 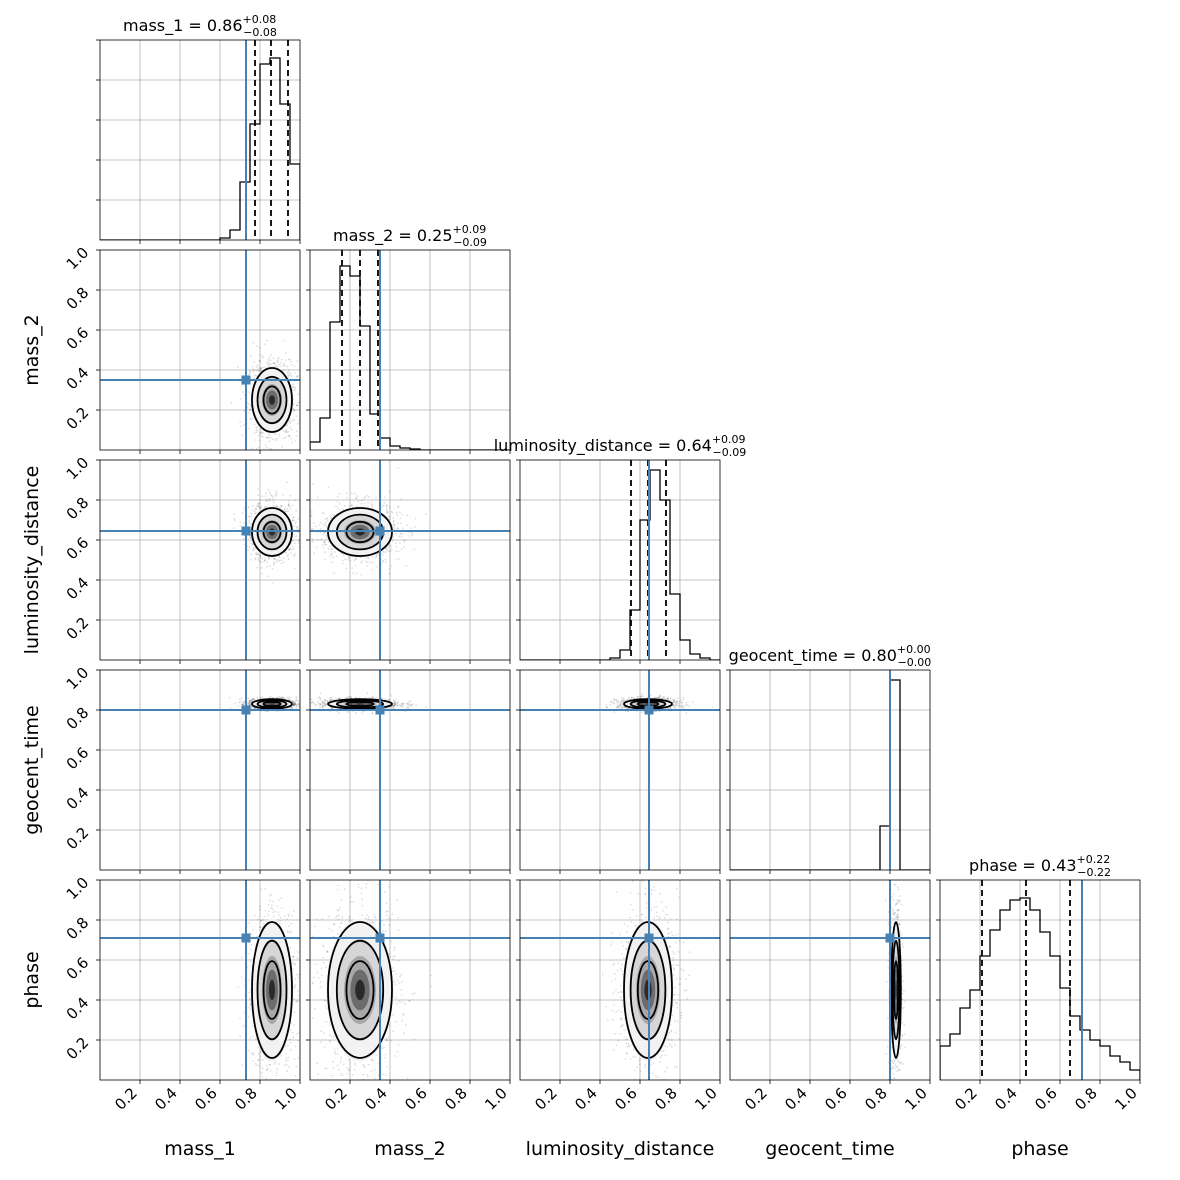 I want to click on contour-line, so click(x=360, y=704).